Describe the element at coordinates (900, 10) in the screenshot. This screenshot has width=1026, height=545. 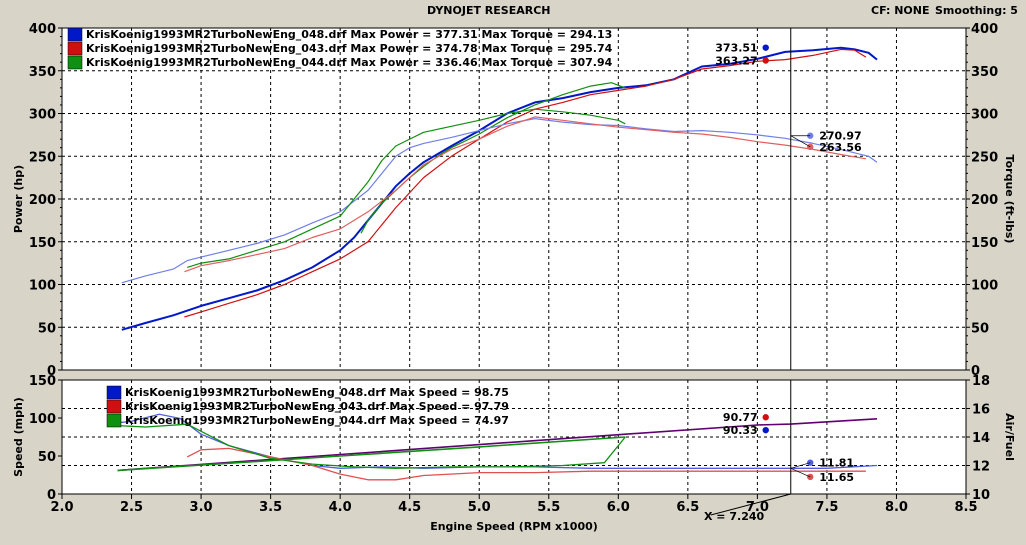
I see `cf-label: CF: NONE` at that location.